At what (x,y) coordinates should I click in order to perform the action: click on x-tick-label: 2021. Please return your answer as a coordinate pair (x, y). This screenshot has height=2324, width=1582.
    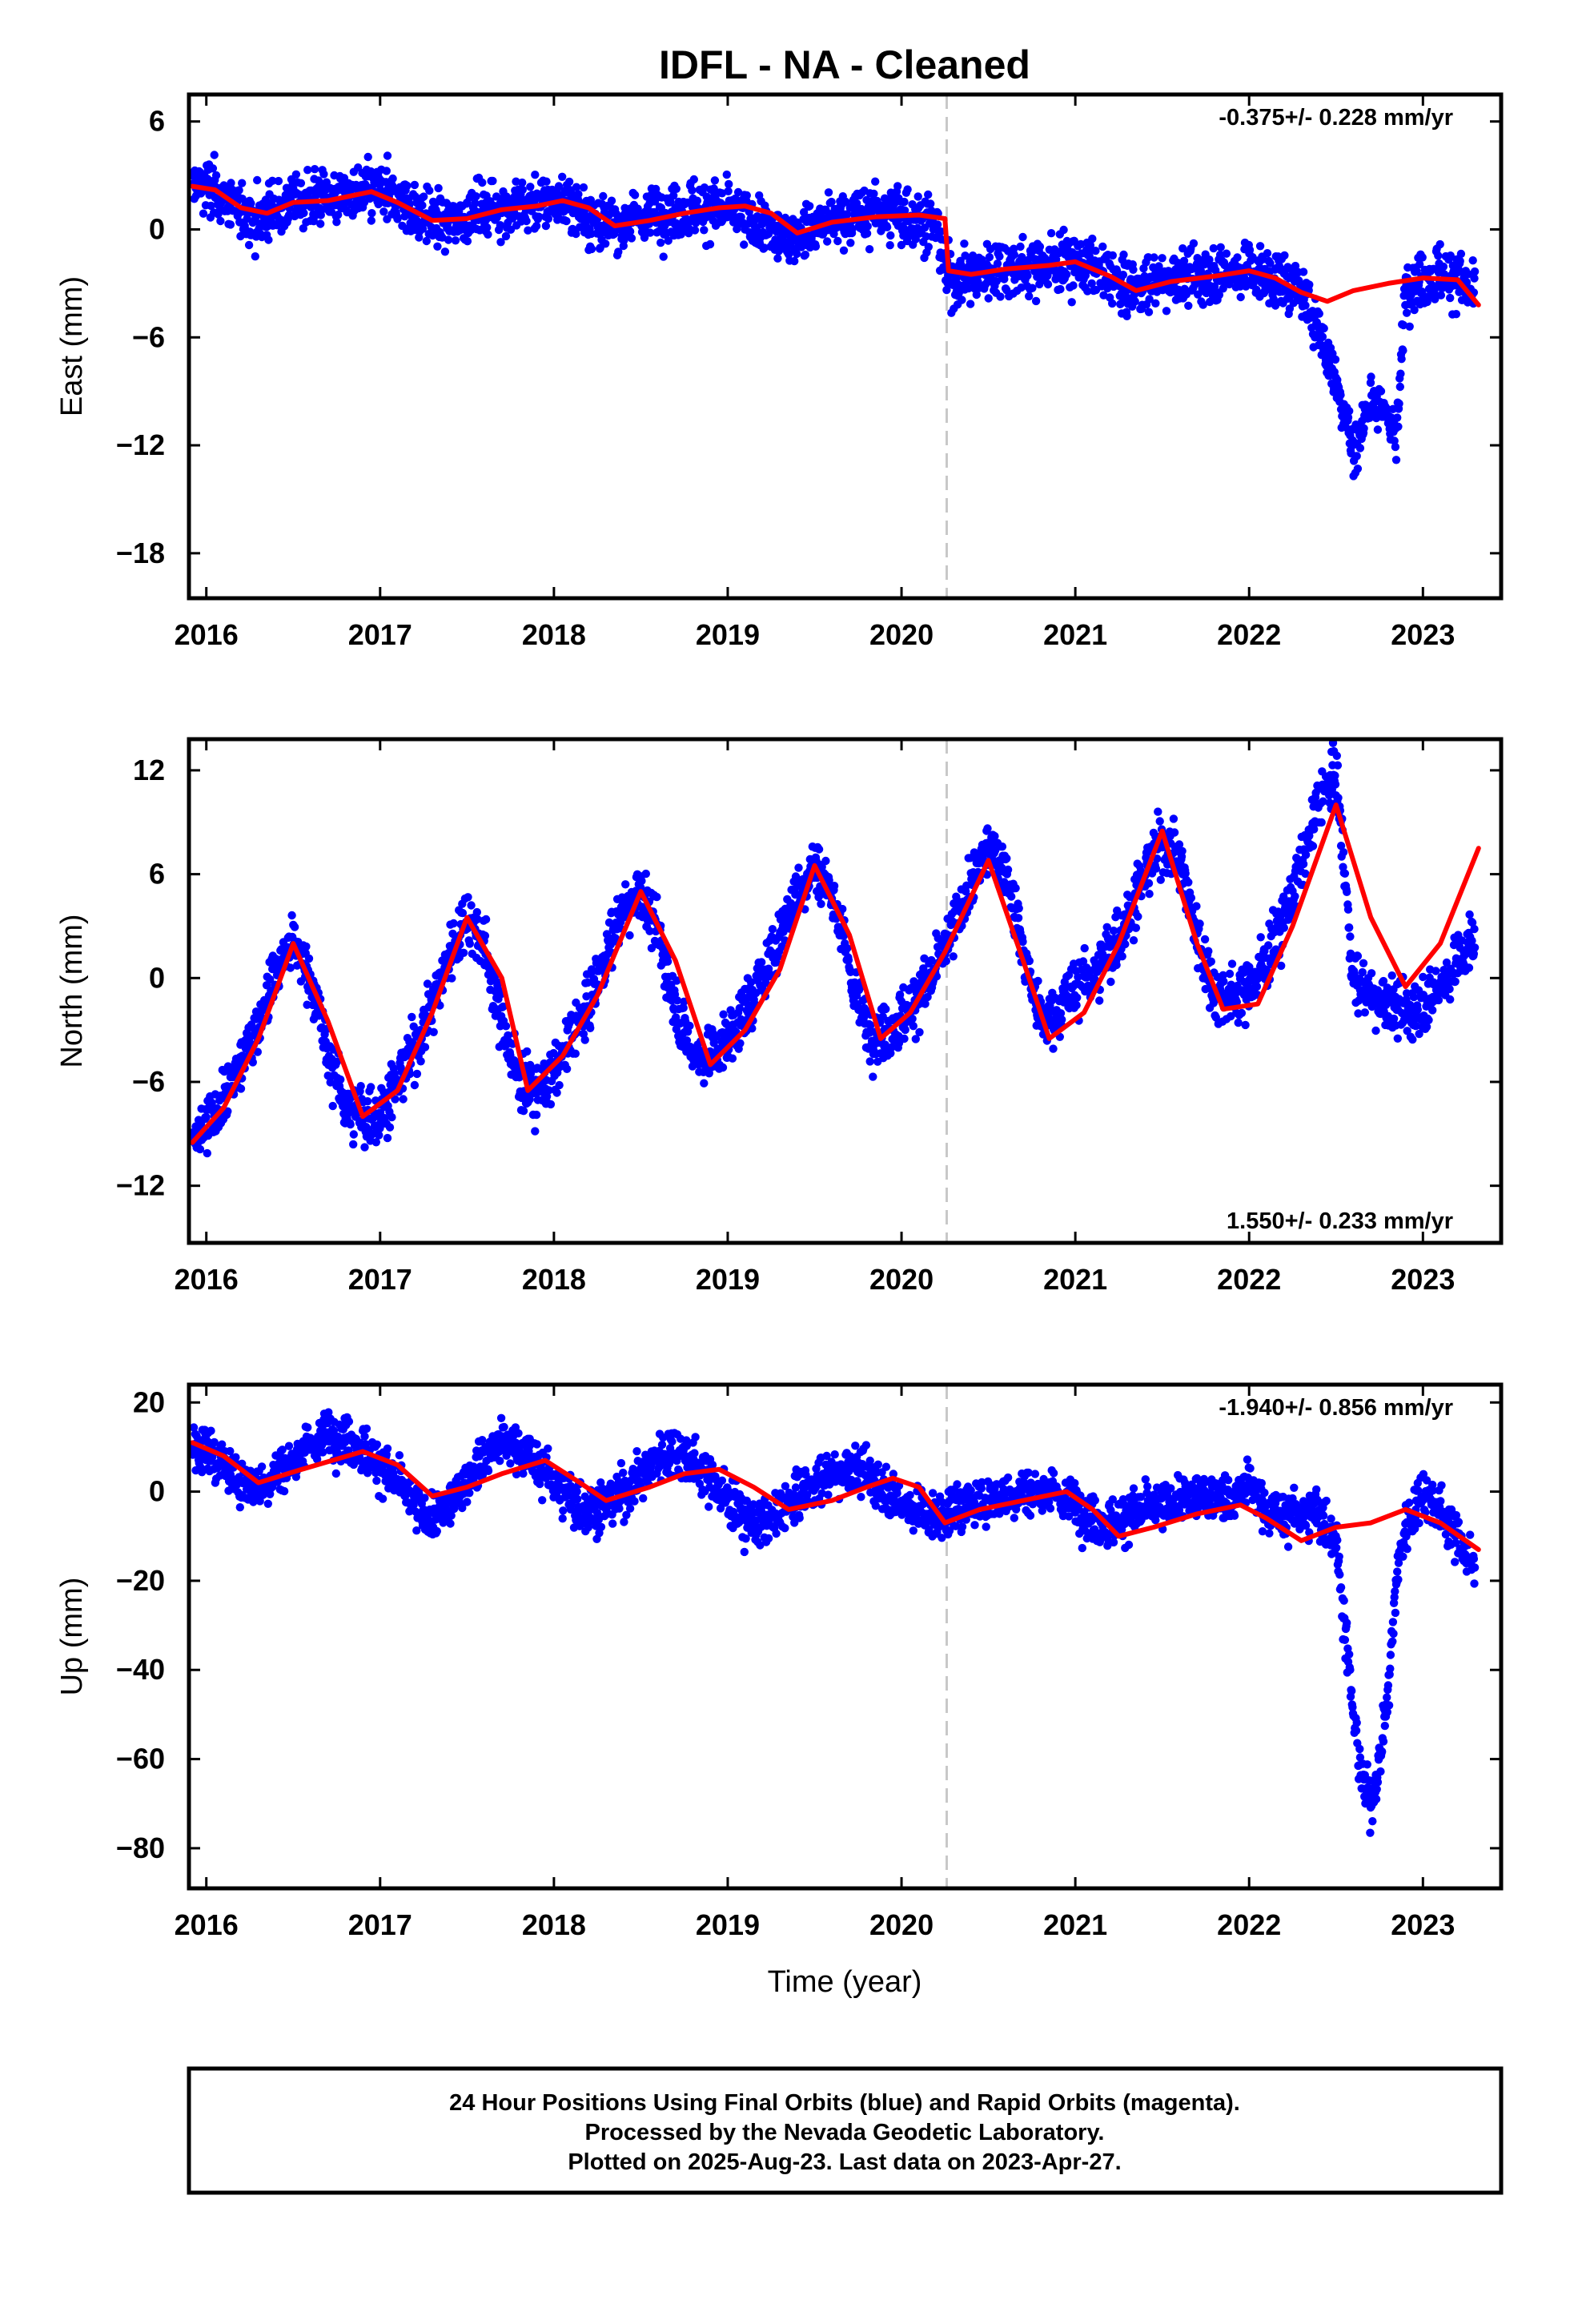
    Looking at the image, I should click on (1075, 634).